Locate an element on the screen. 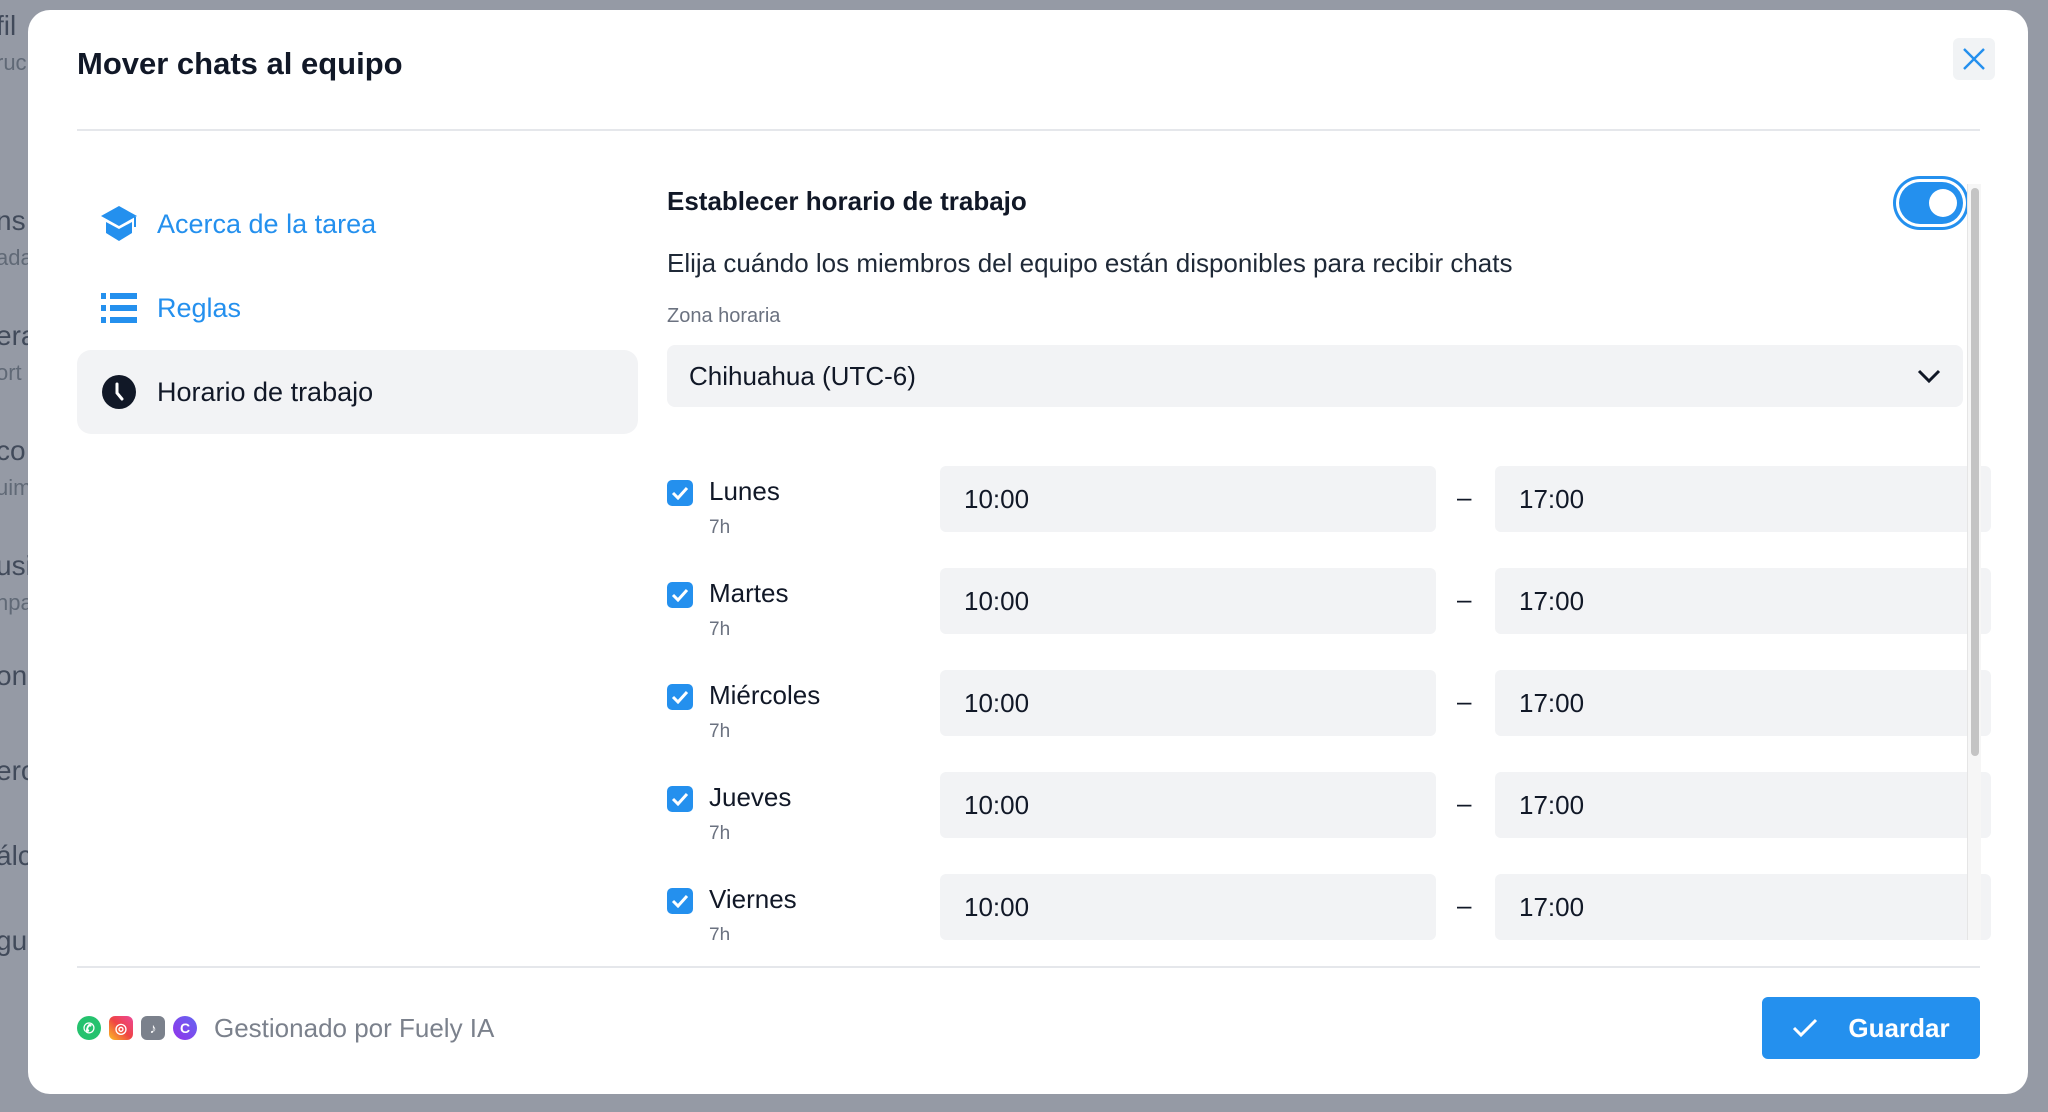 Image resolution: width=2048 pixels, height=1112 pixels. timezone-value: Chihuahua (UTC-6) is located at coordinates (802, 375).